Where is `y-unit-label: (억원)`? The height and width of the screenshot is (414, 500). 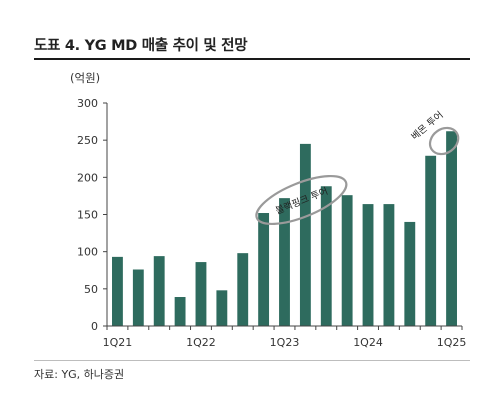
y-unit-label: (억원) is located at coordinates (85, 78).